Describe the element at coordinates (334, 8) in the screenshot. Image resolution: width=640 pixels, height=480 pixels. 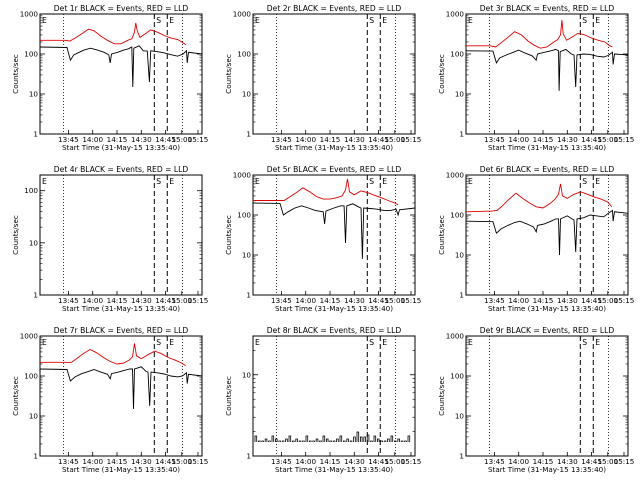
I see `panel-title: Det 2r BLACK = Events, RED = LLD` at that location.